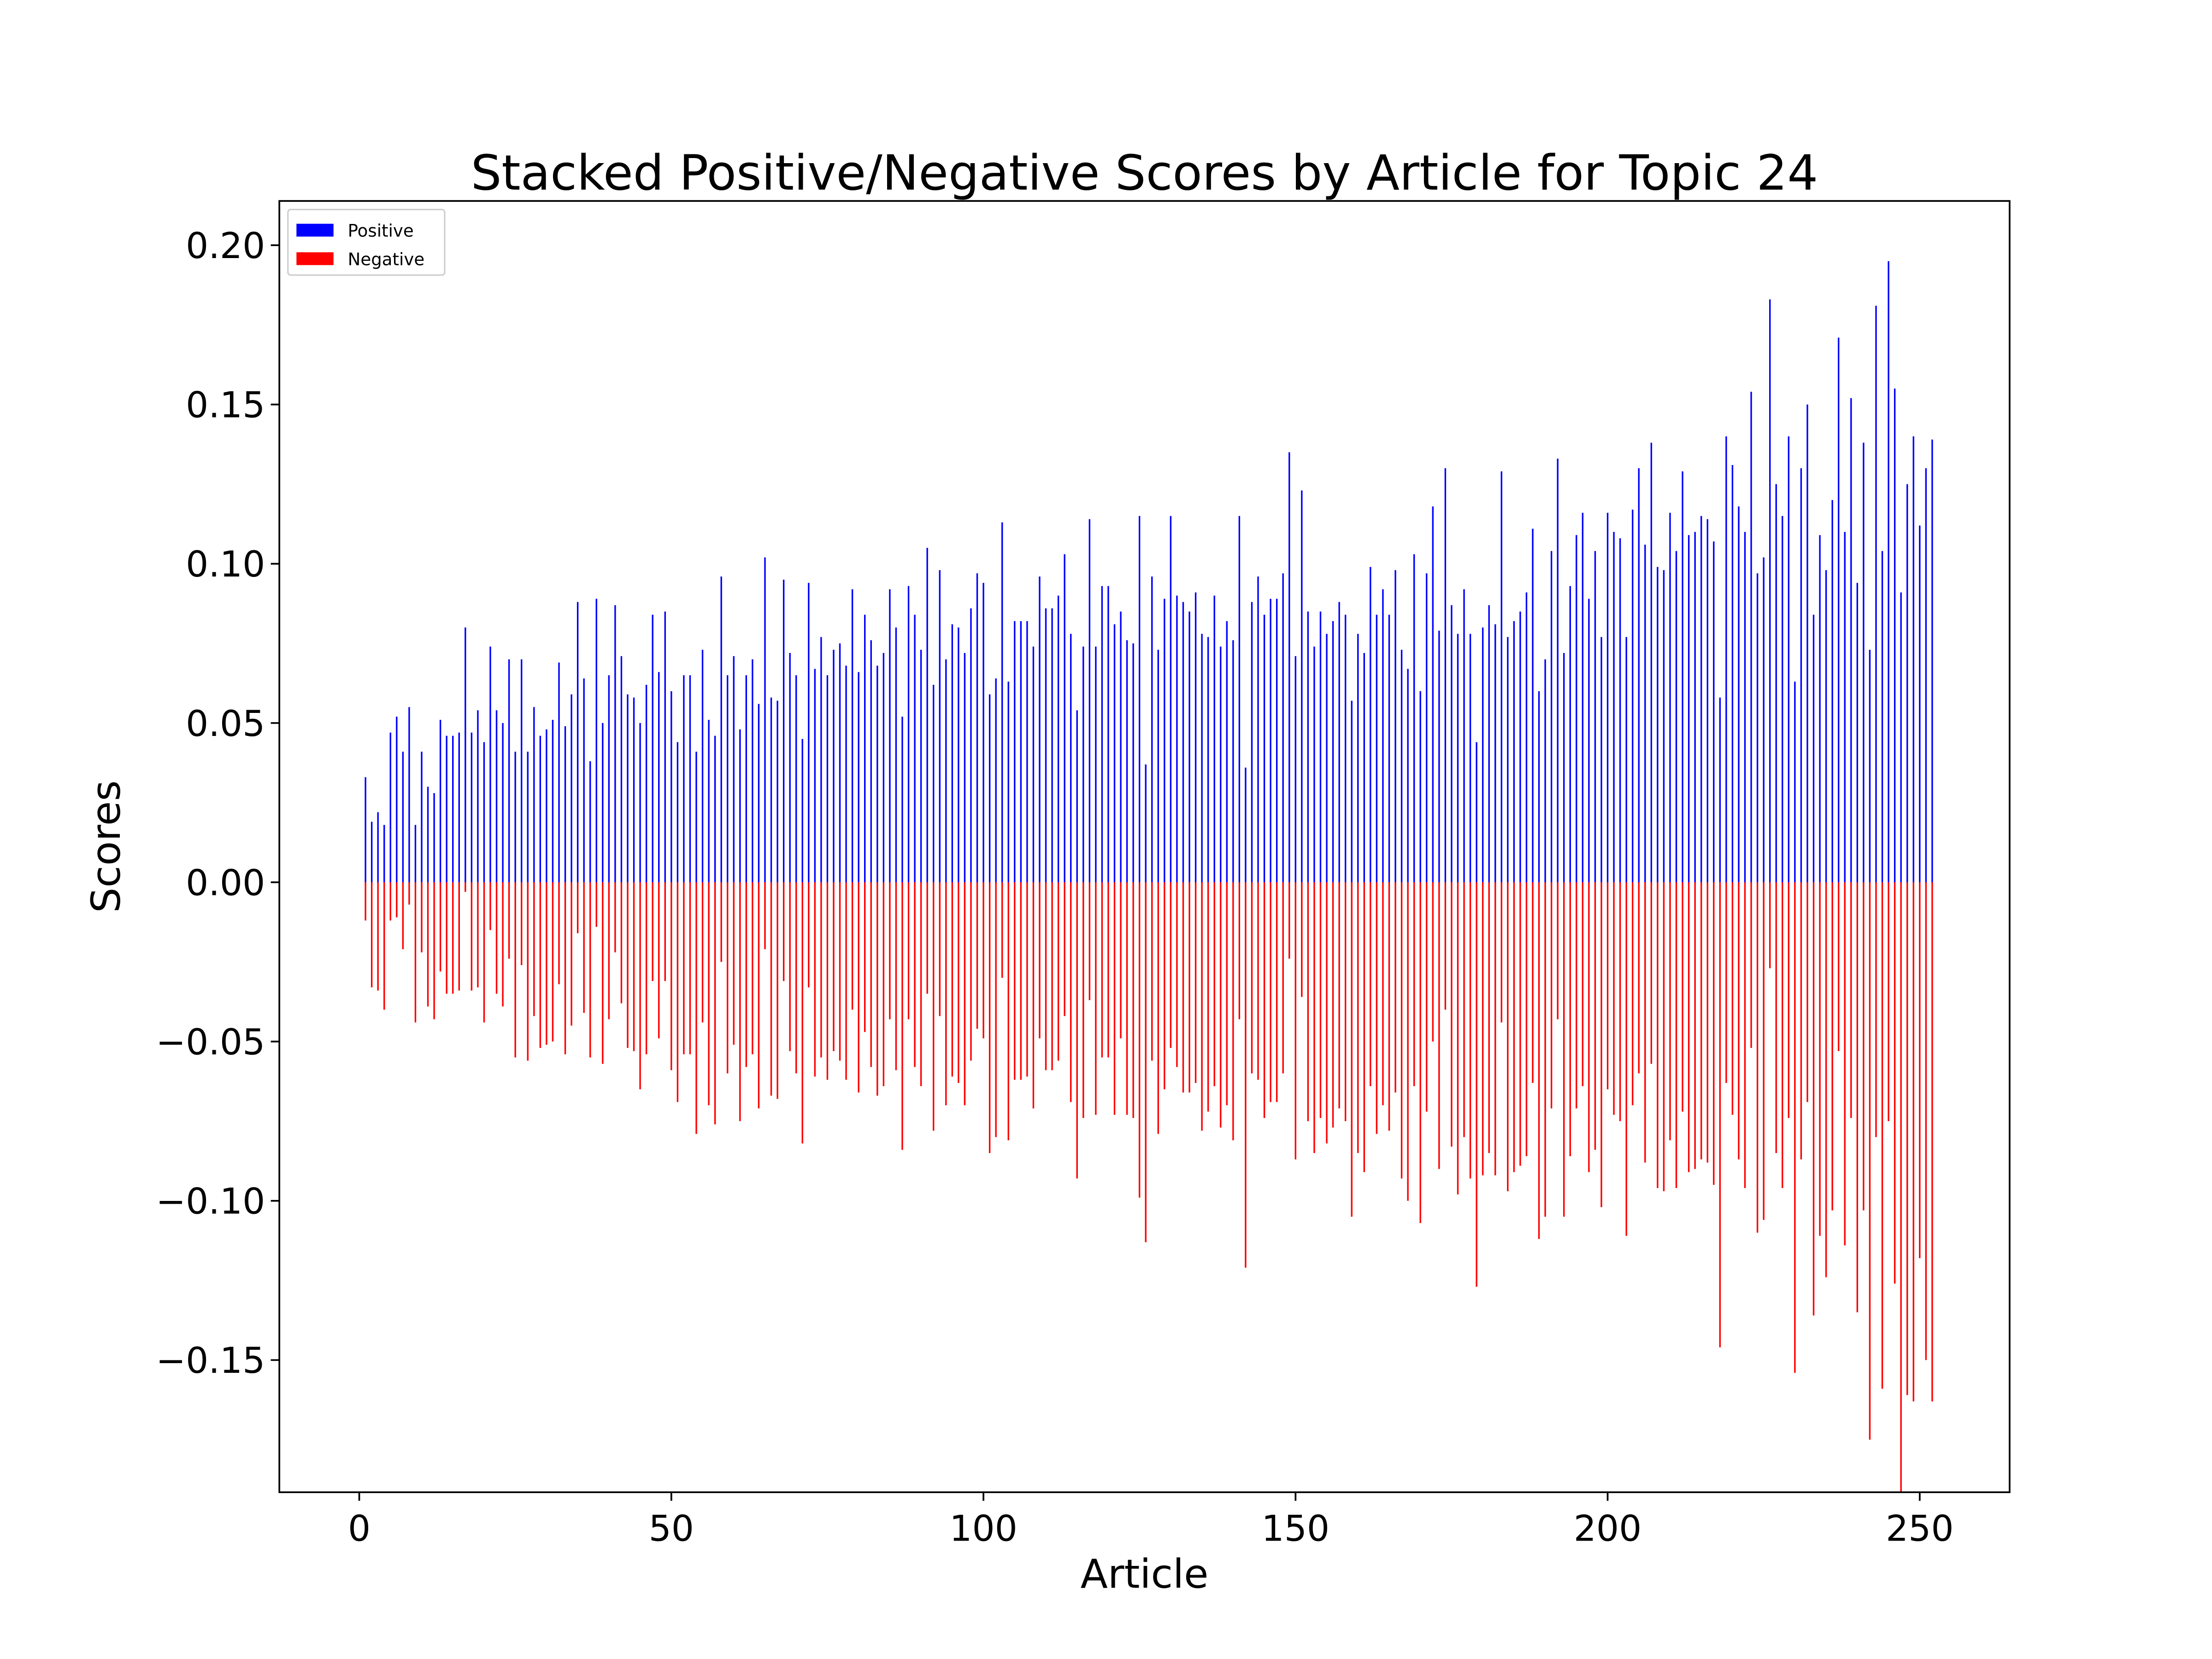  I want to click on legend-swatch, so click(315, 230).